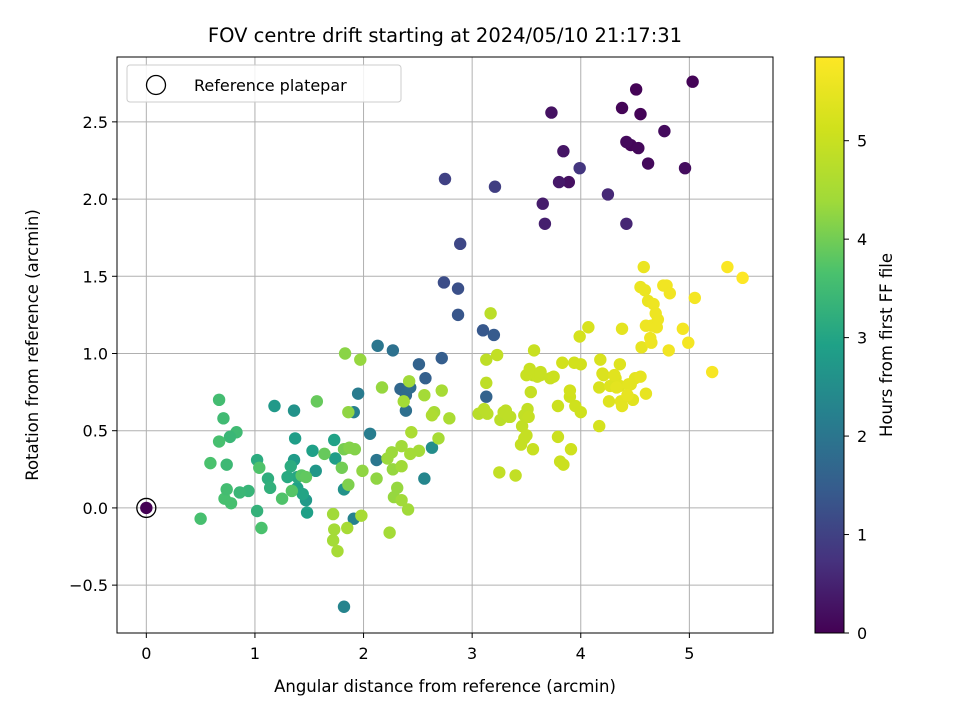  What do you see at coordinates (855, 349) in the screenshot?
I see `colorbar: 0 1 2 3 4 5 Hours from first FF file` at bounding box center [855, 349].